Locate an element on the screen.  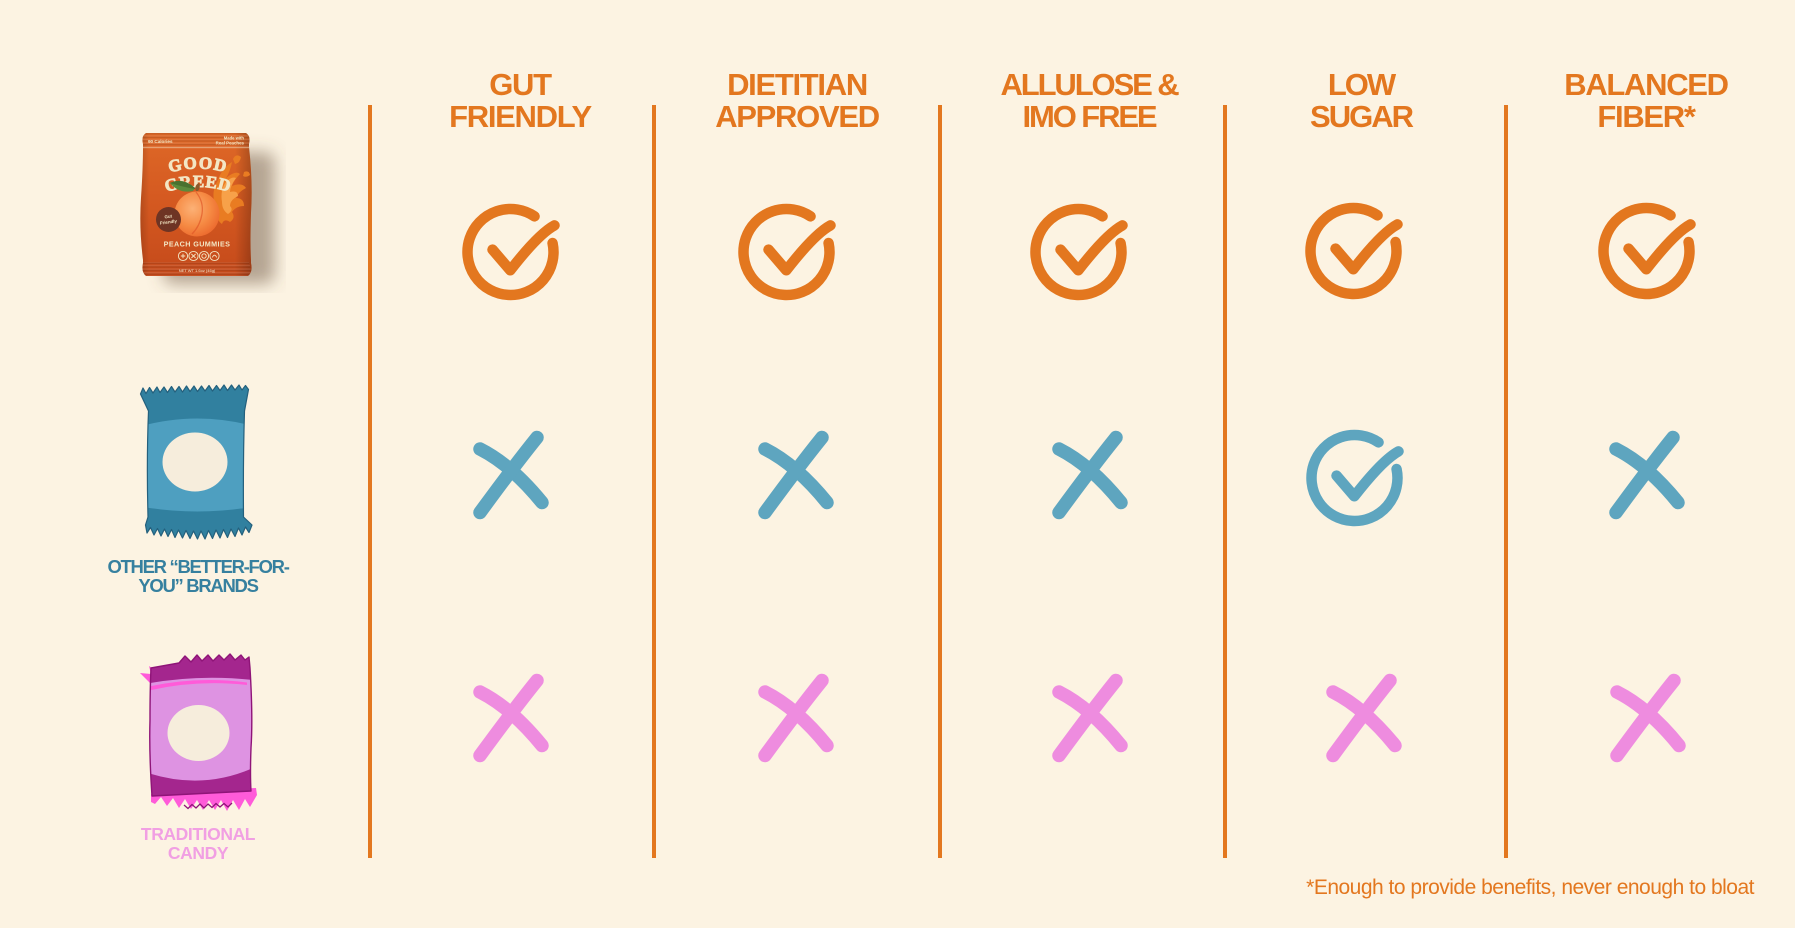
svg-text: Made with is located at coordinates (234, 138).